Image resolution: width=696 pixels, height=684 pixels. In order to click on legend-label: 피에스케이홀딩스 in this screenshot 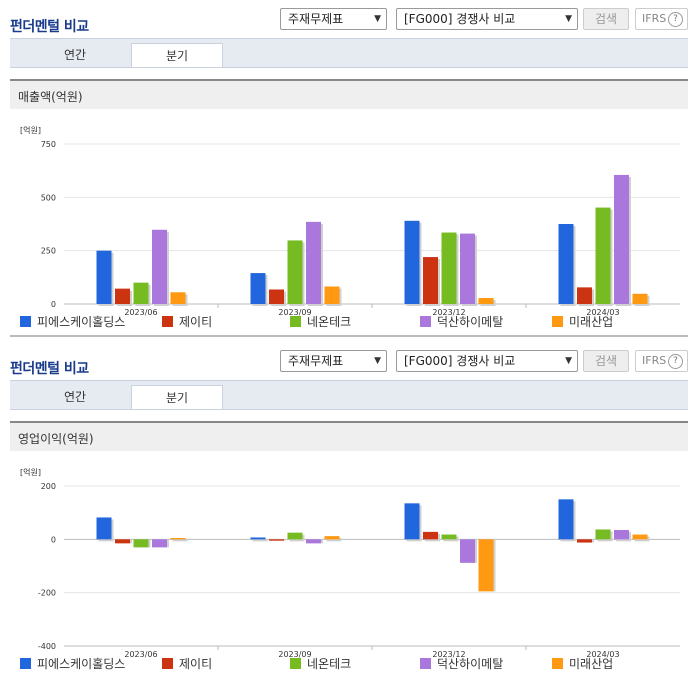, I will do `click(81, 664)`.